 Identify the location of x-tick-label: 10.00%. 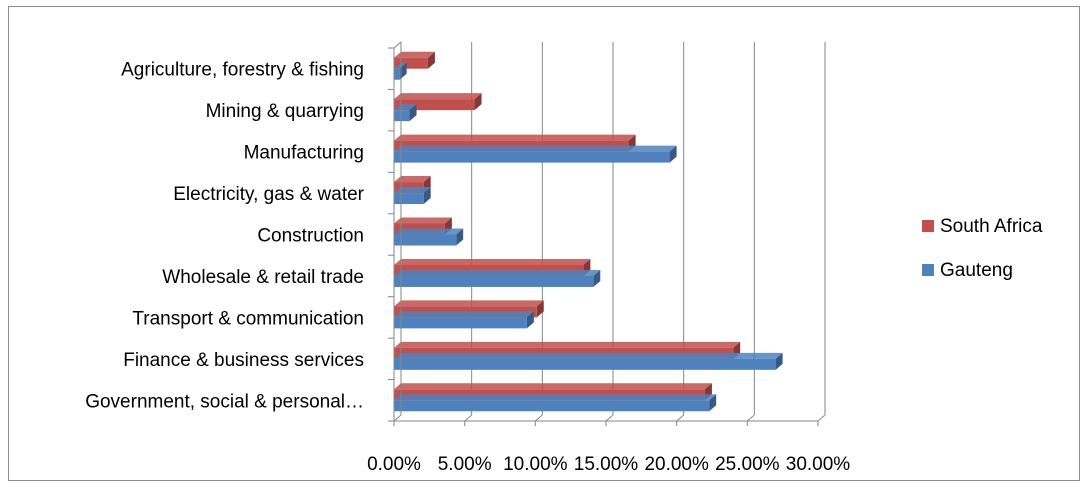
(535, 464).